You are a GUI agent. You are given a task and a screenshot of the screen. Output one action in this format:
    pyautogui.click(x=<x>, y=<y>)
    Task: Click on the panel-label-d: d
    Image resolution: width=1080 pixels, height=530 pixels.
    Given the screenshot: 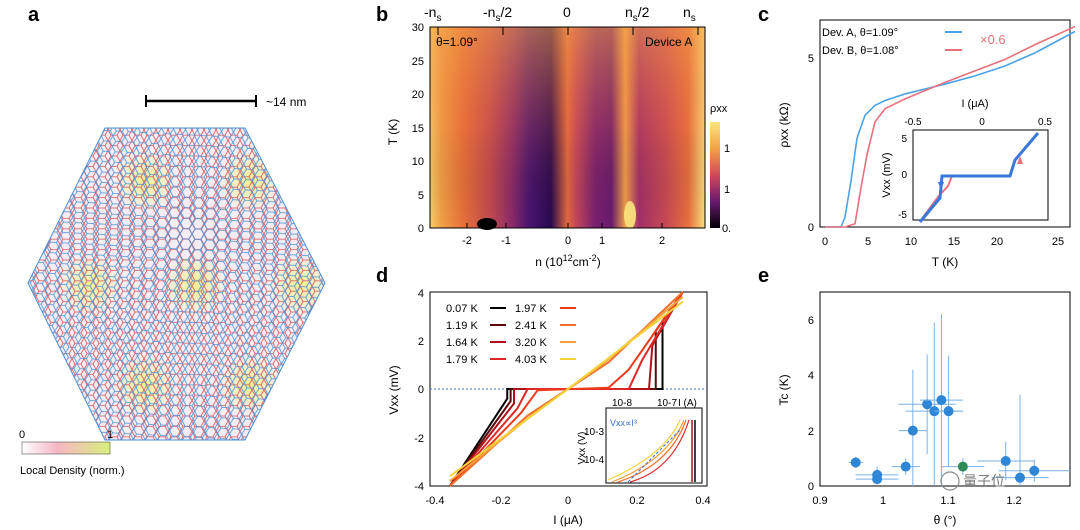 What is the action you would take?
    pyautogui.click(x=382, y=276)
    